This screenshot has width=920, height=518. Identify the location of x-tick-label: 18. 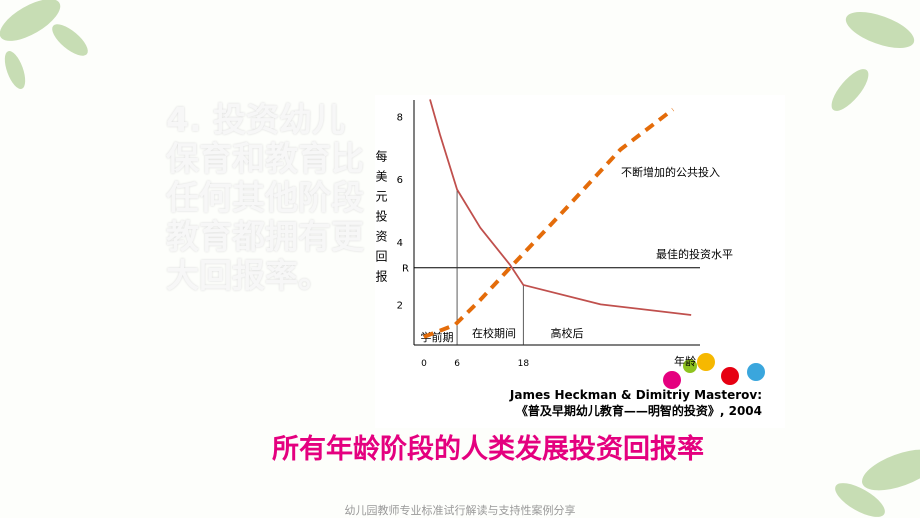
(524, 364).